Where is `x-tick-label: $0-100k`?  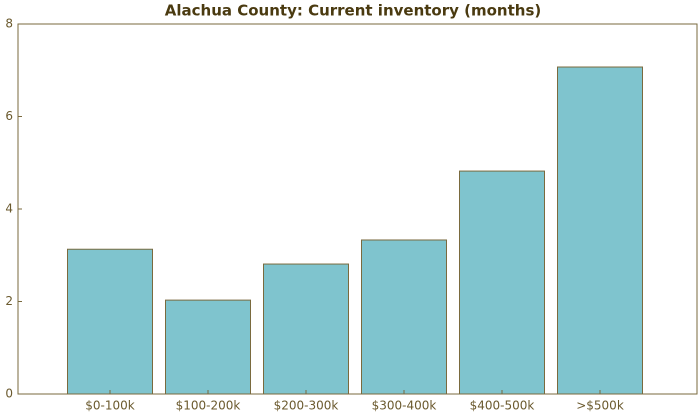
x-tick-label: $0-100k is located at coordinates (110, 406).